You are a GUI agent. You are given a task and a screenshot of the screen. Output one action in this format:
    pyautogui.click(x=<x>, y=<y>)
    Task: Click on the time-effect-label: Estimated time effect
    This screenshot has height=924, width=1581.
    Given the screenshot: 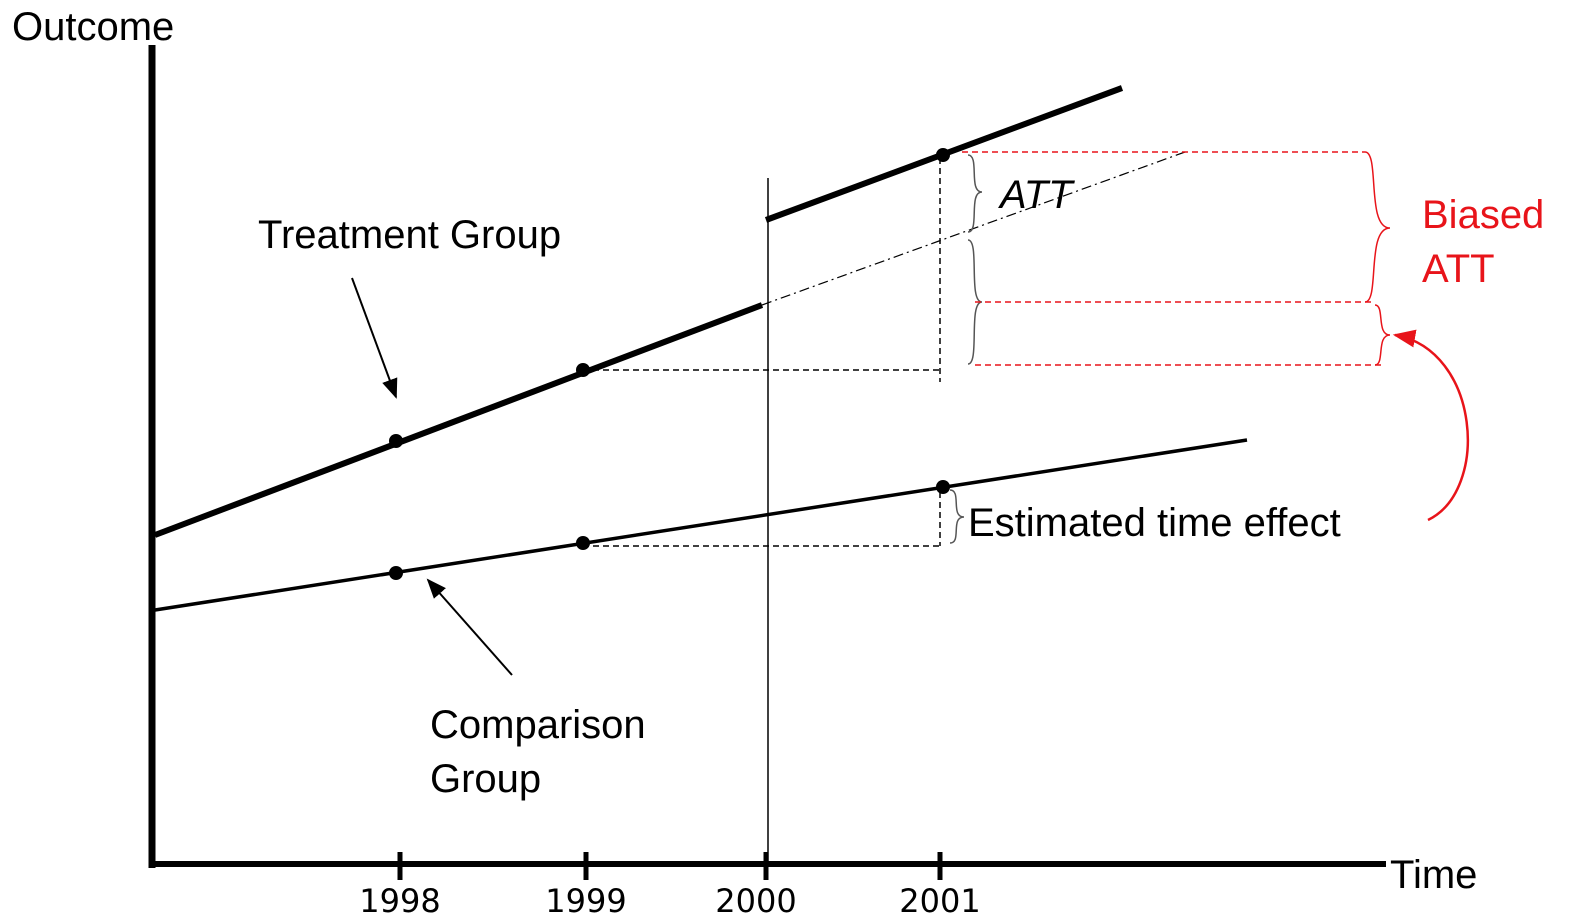 What is the action you would take?
    pyautogui.click(x=1154, y=523)
    